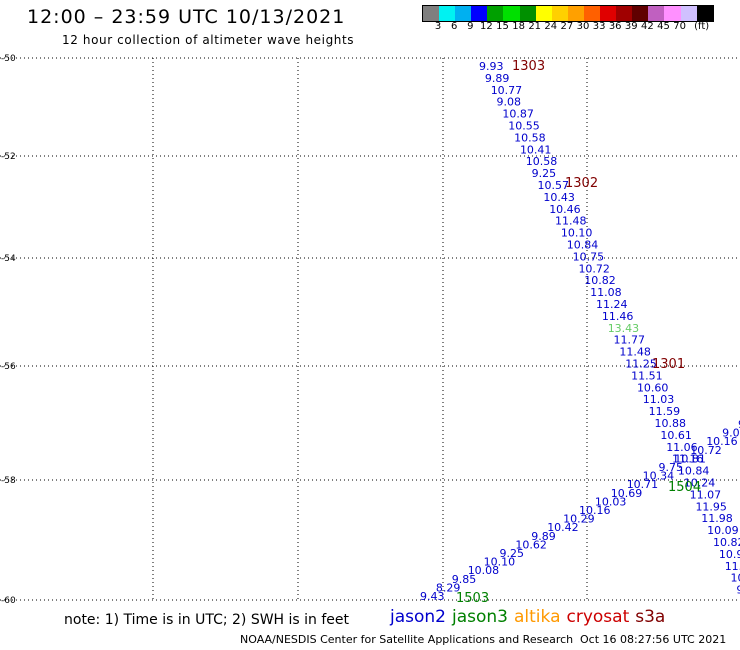 The image size is (740, 650). I want to click on wave-height-value: 9.08, so click(509, 102).